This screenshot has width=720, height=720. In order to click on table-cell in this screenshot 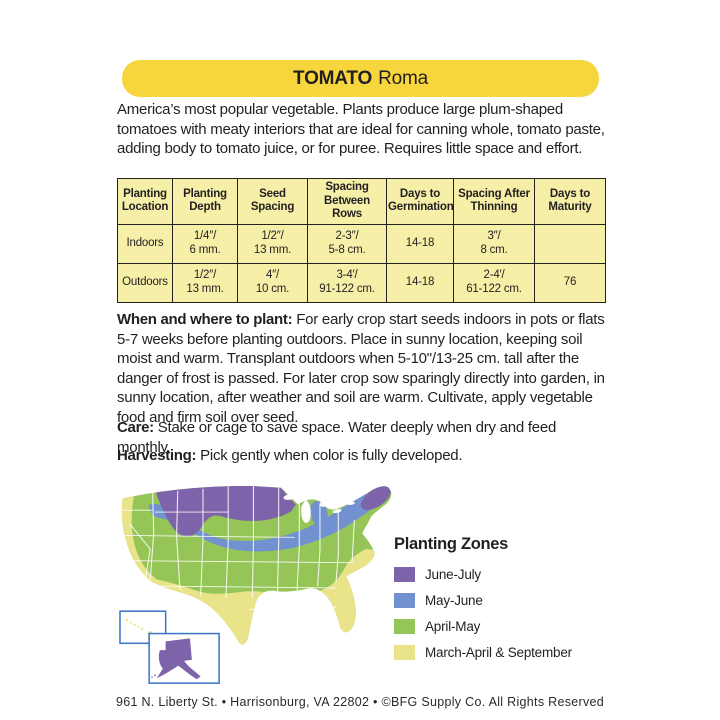, I will do `click(570, 243)`.